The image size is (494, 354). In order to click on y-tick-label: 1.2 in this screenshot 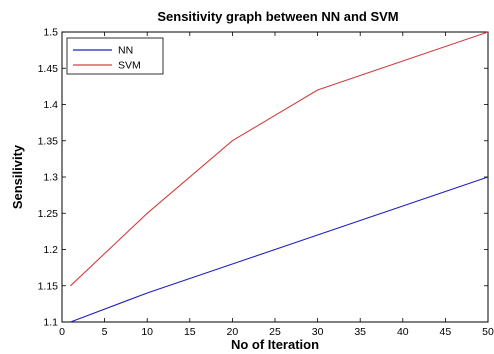, I will do `click(50, 250)`.